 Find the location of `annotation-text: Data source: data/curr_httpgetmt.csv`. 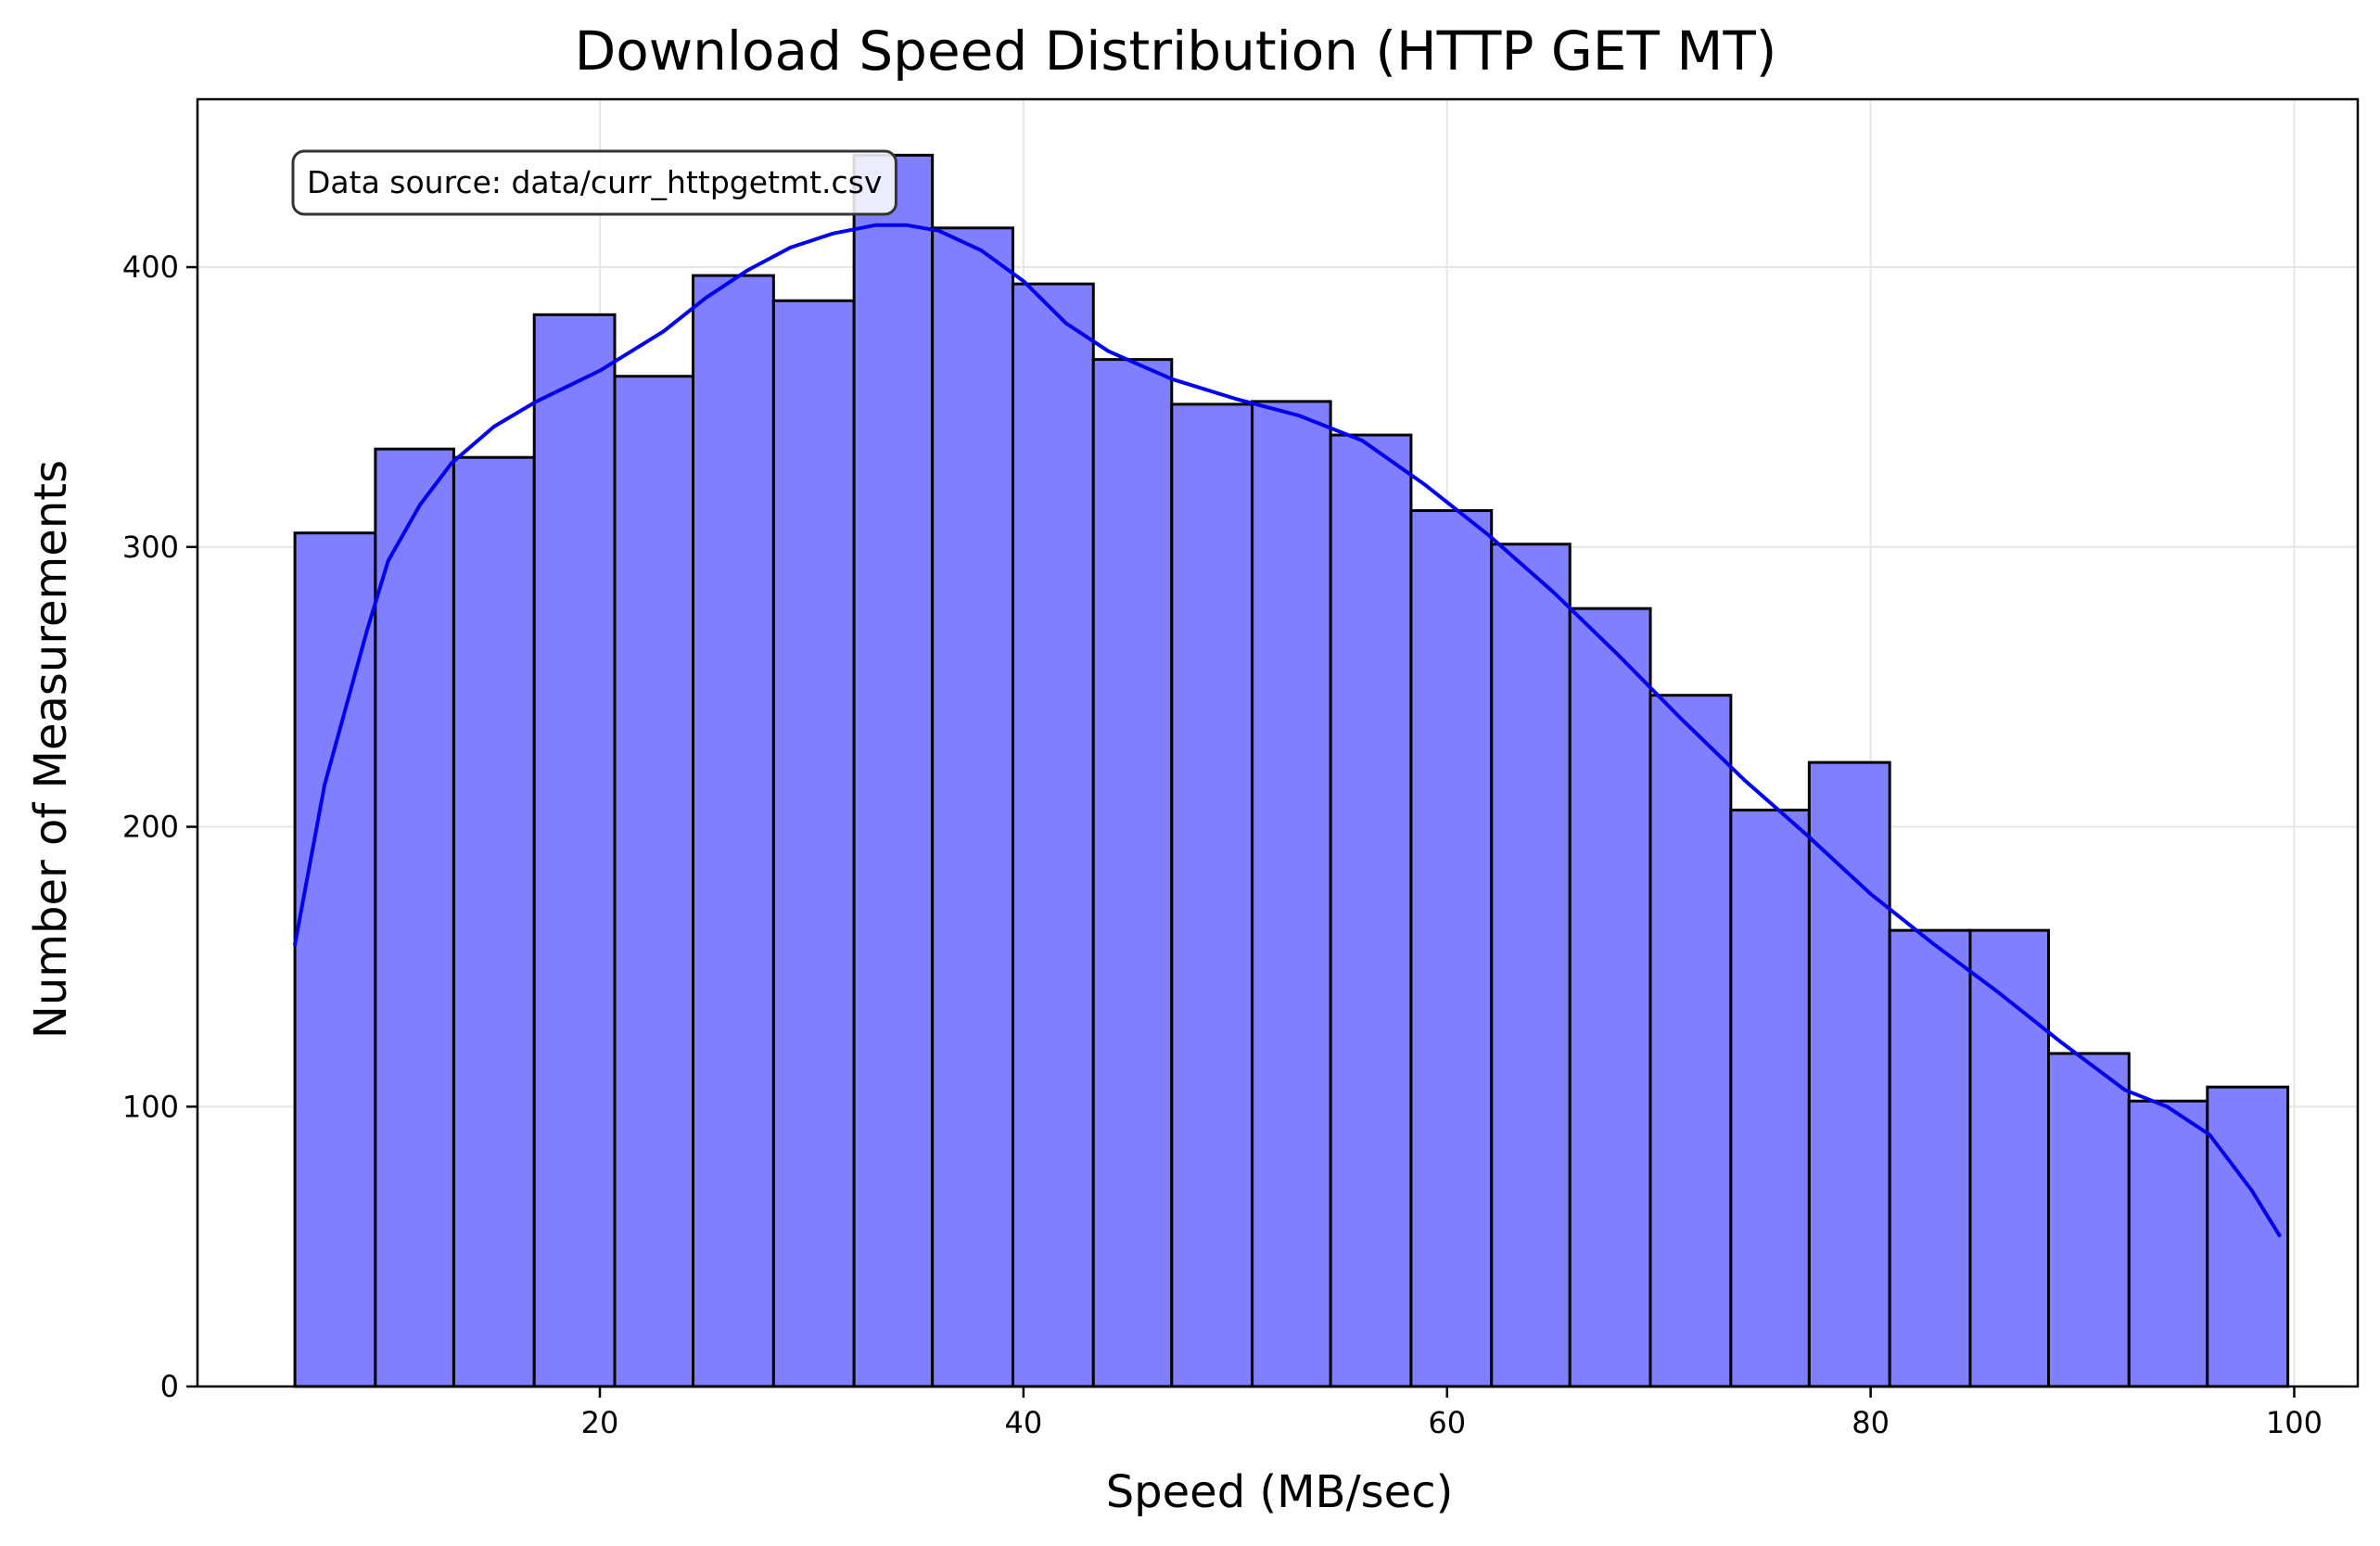

annotation-text: Data source: data/curr_httpgetmt.csv is located at coordinates (594, 182).